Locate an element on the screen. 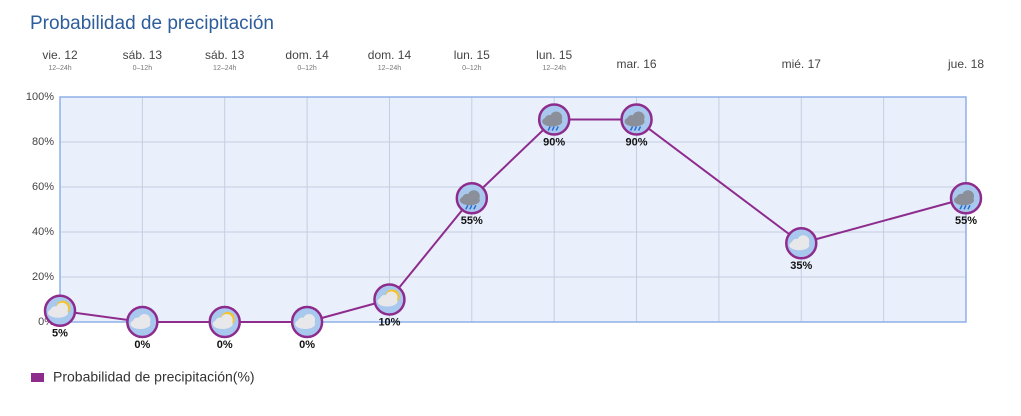 The width and height of the screenshot is (1021, 416). y-tick-label: 60% is located at coordinates (43, 187).